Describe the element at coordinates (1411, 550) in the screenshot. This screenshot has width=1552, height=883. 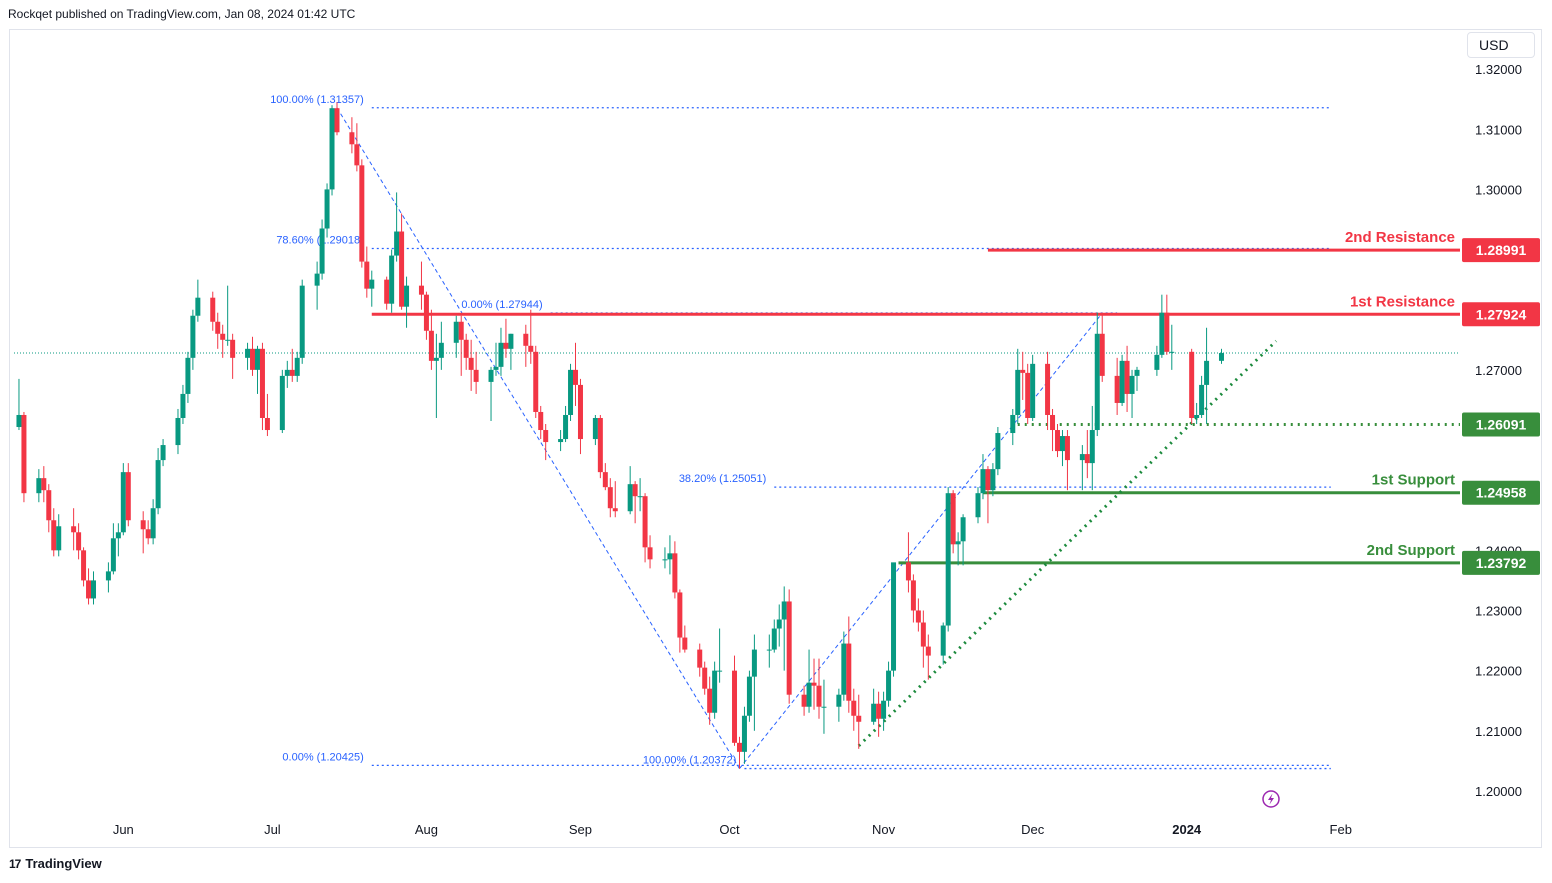
I see `level-label: 2nd Support` at that location.